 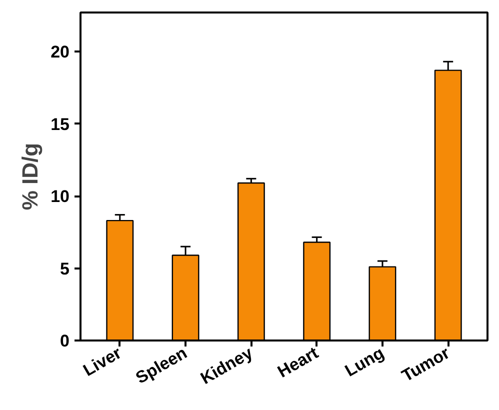 I want to click on x-tick-label: Liver, so click(x=102, y=361).